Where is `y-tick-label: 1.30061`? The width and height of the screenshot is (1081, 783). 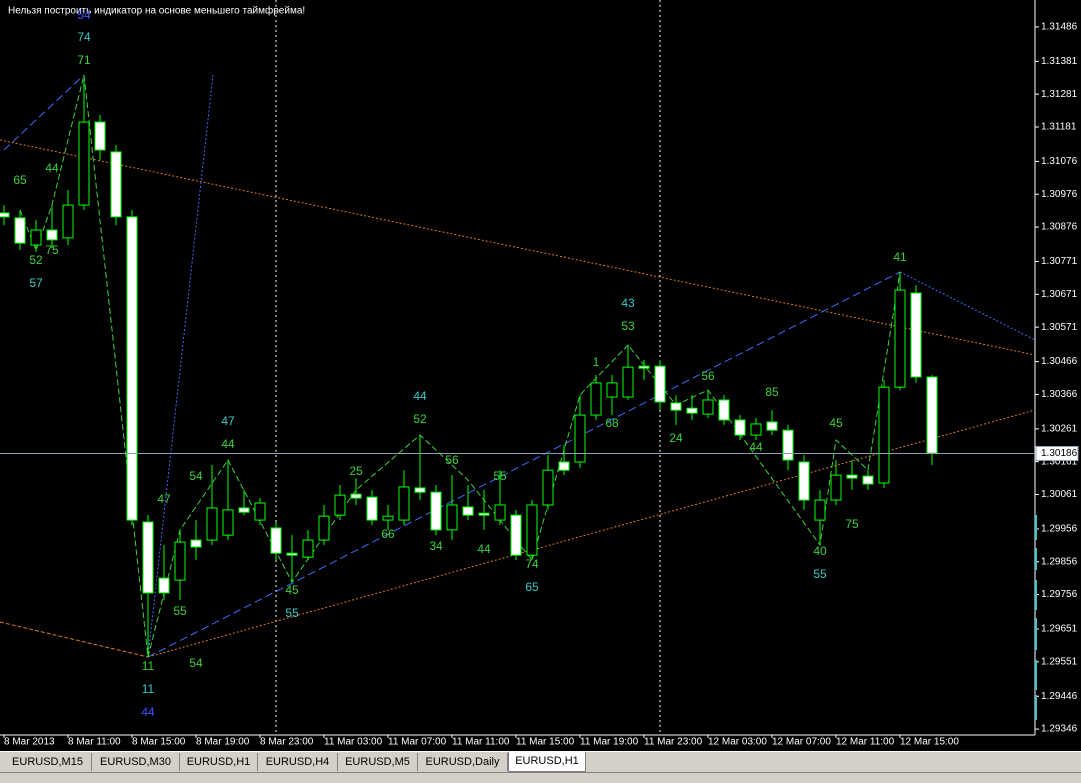
y-tick-label: 1.30061 is located at coordinates (1059, 494).